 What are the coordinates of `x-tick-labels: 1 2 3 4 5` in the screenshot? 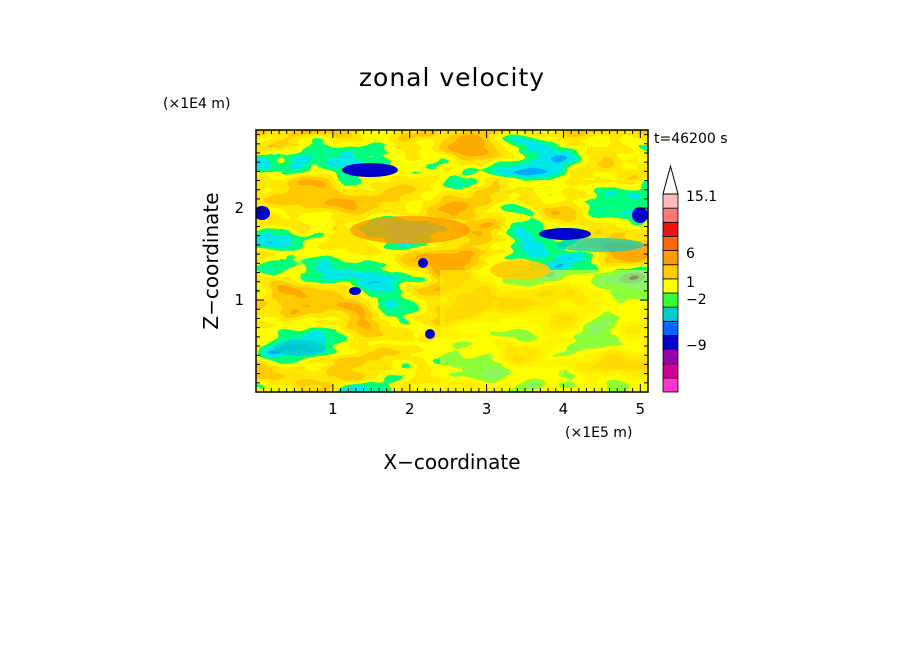 It's located at (486, 409).